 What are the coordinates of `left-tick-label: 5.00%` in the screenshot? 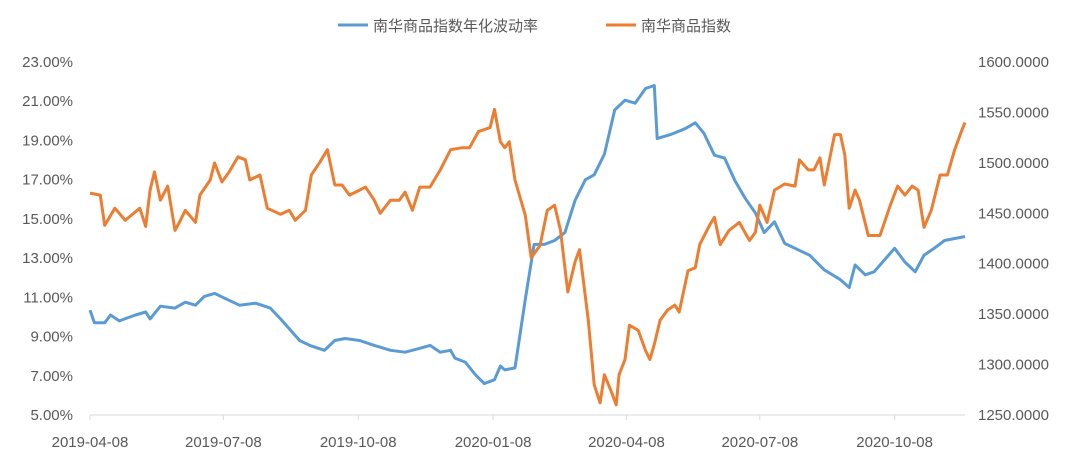 It's located at (51, 415).